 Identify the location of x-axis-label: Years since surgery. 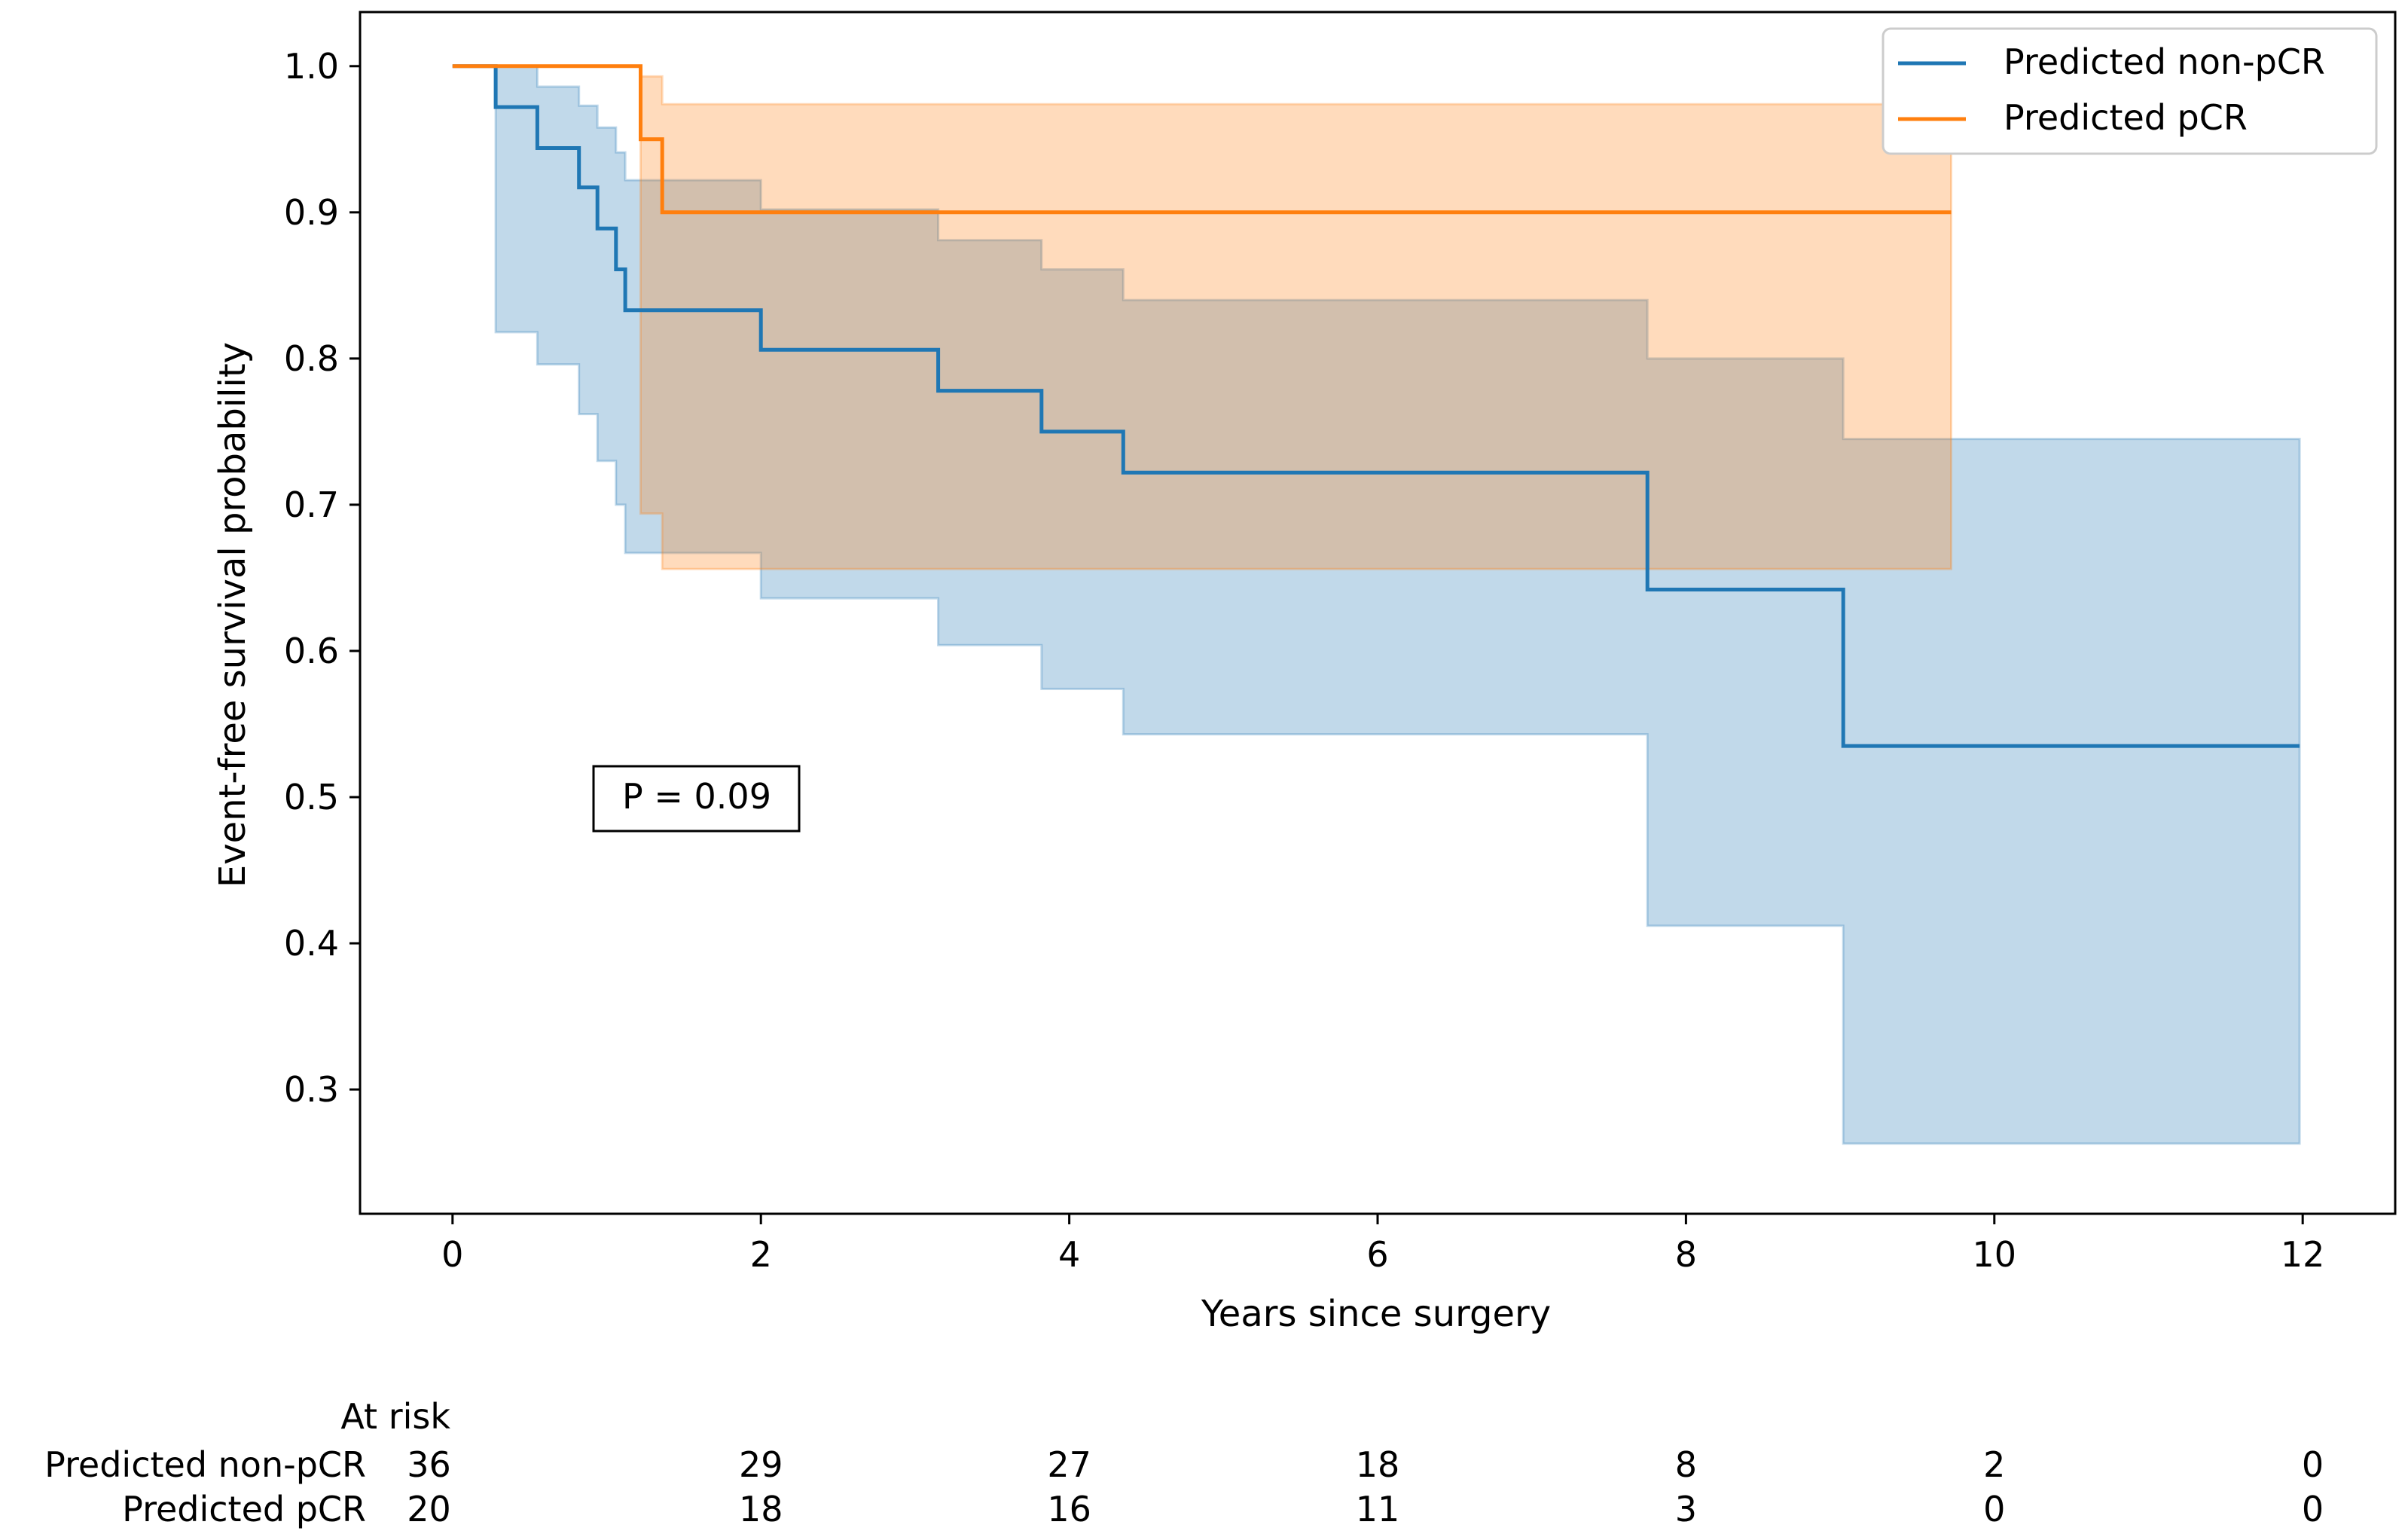
(1376, 1314).